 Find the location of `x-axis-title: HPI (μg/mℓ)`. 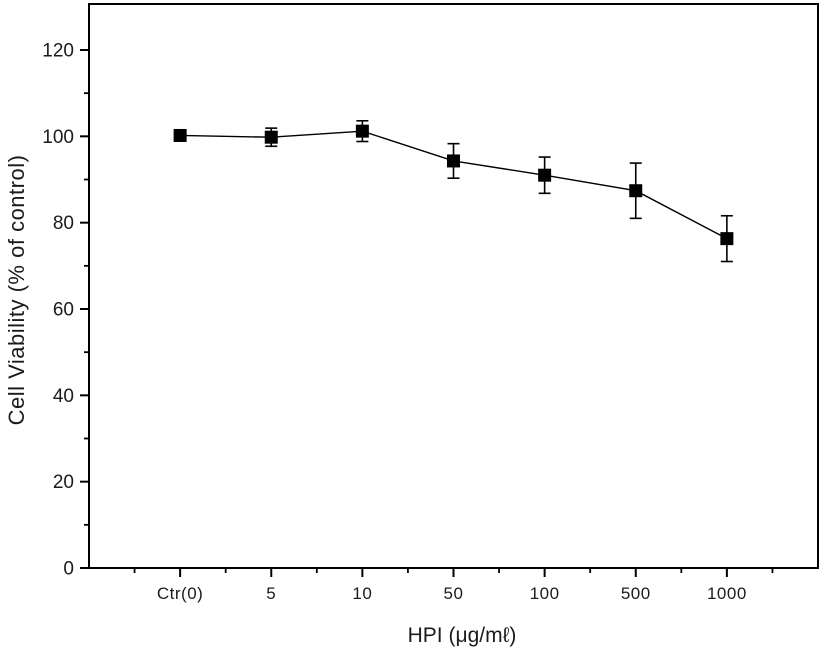

x-axis-title: HPI (μg/mℓ) is located at coordinates (462, 635).